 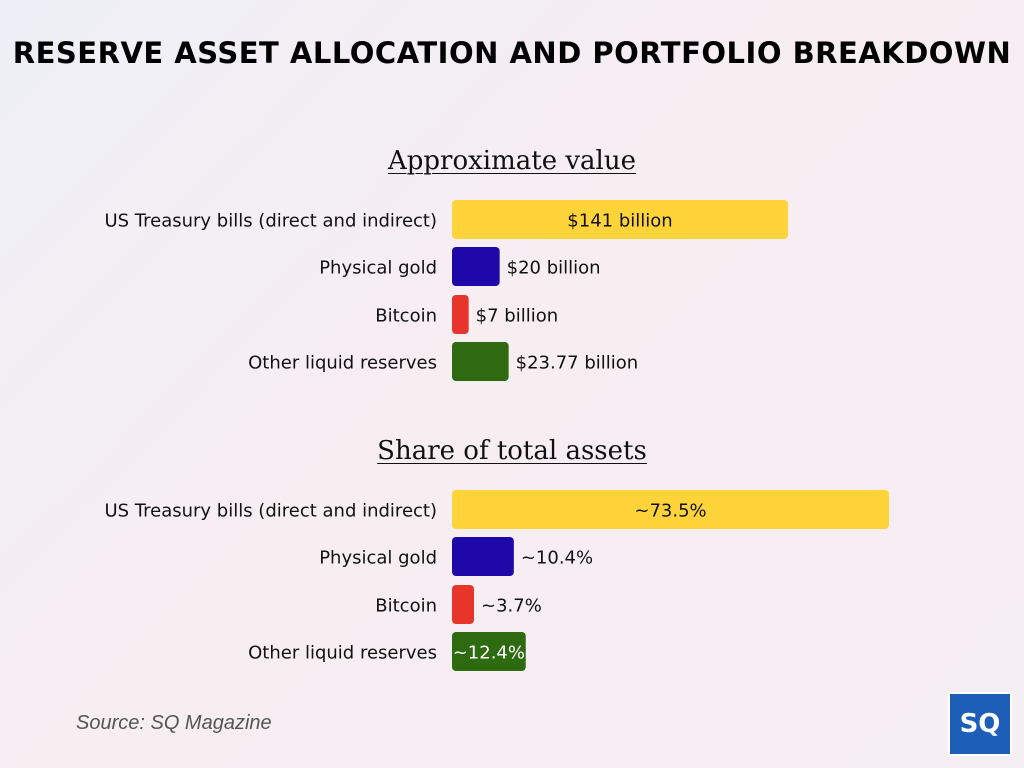 I want to click on value-label-us-treasury-bills-direct-and-indirect: ~73.5%, so click(x=670, y=511).